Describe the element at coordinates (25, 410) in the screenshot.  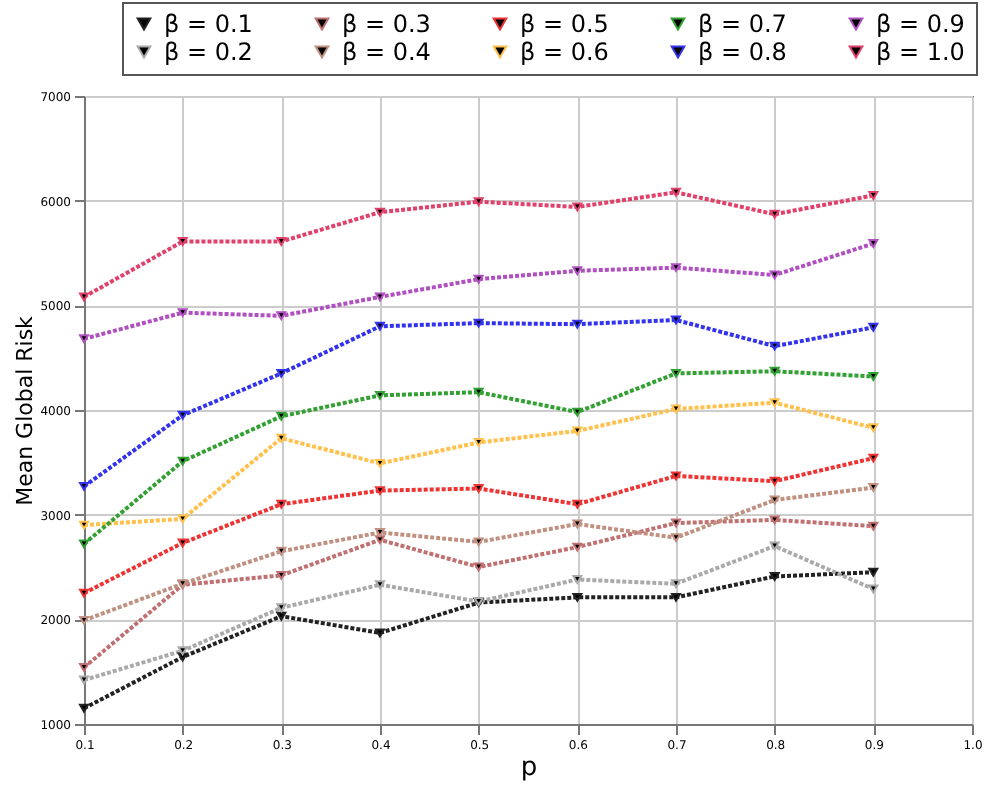
I see `y-axis-title: Mean Global Risk` at that location.